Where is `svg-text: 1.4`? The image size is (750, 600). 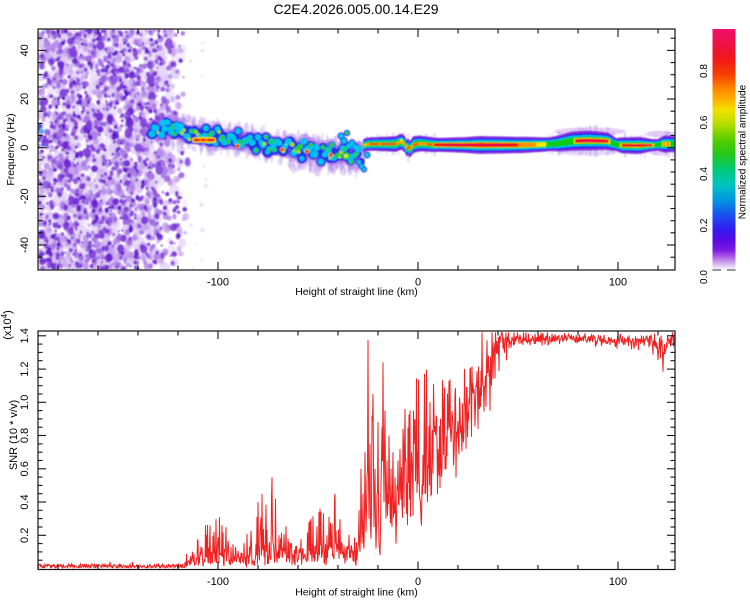 svg-text: 1.4 is located at coordinates (25, 335).